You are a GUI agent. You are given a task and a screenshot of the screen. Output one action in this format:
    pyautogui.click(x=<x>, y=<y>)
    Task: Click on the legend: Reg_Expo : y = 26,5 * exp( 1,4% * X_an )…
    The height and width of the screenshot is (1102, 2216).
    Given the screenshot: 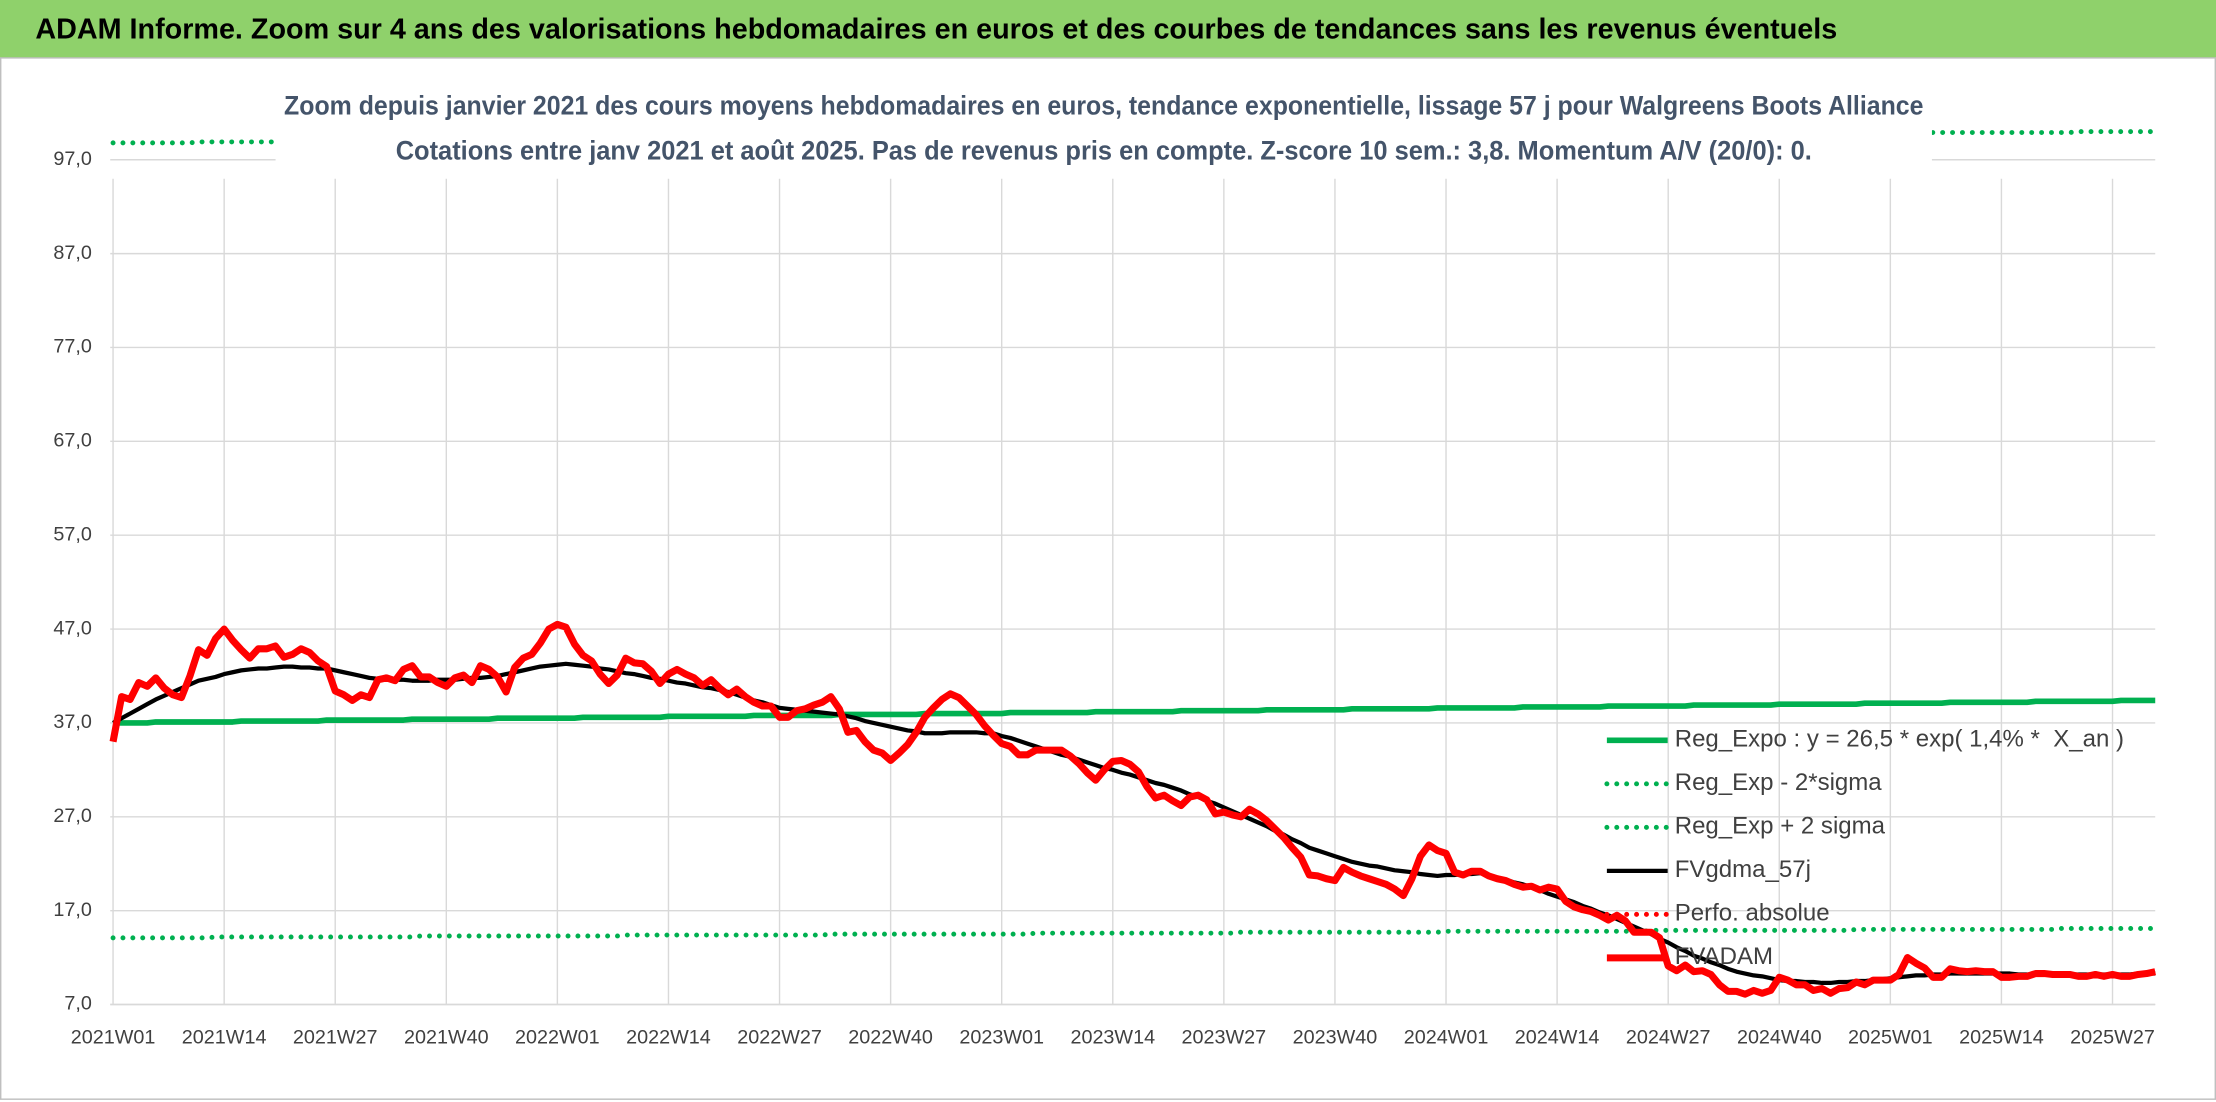 What is the action you would take?
    pyautogui.click(x=1864, y=848)
    